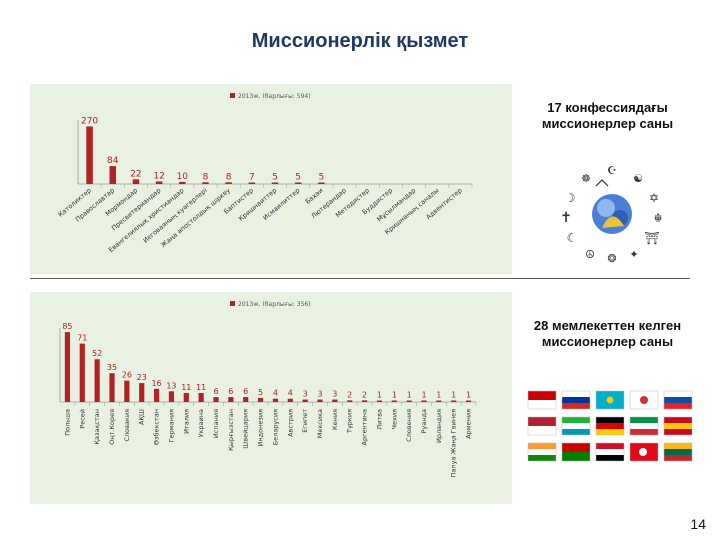 This screenshot has height=540, width=720. Describe the element at coordinates (409, 425) in the screenshot. I see `category-label-24: Словения` at that location.